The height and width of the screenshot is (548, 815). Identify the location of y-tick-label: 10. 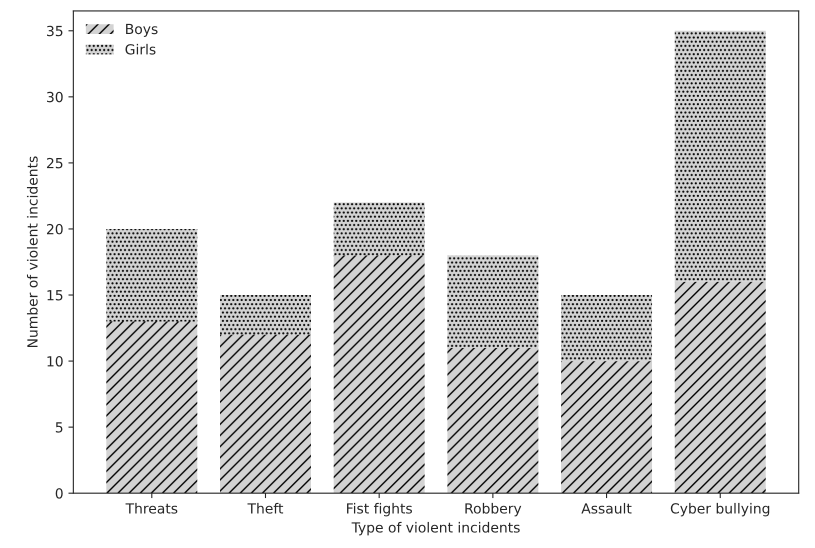
(55, 361).